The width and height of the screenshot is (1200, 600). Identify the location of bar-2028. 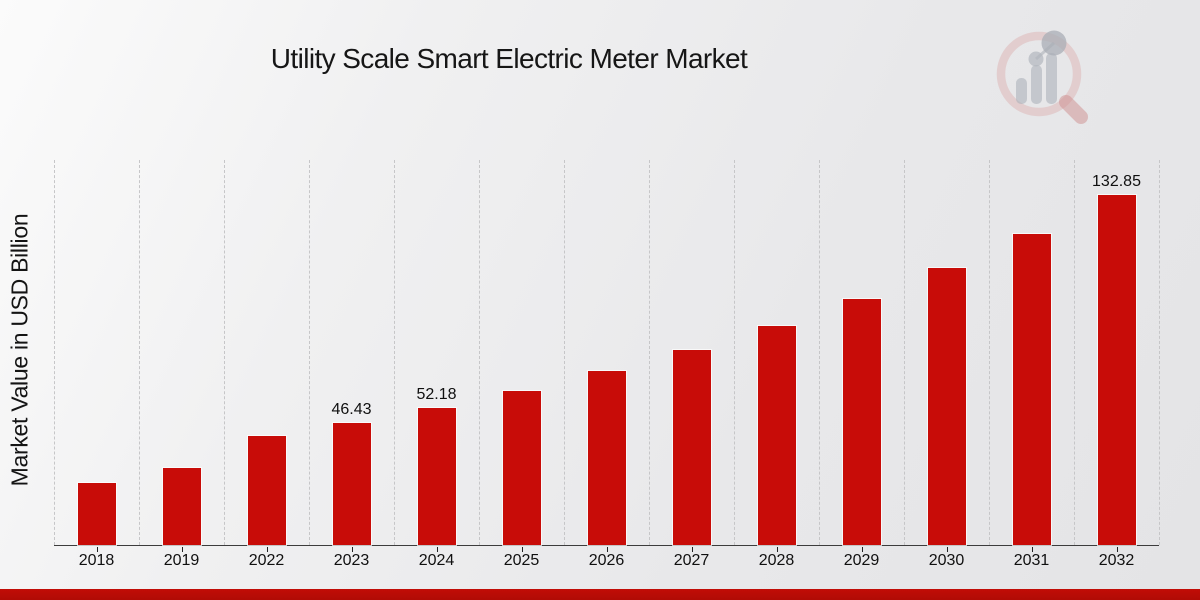
(776, 435).